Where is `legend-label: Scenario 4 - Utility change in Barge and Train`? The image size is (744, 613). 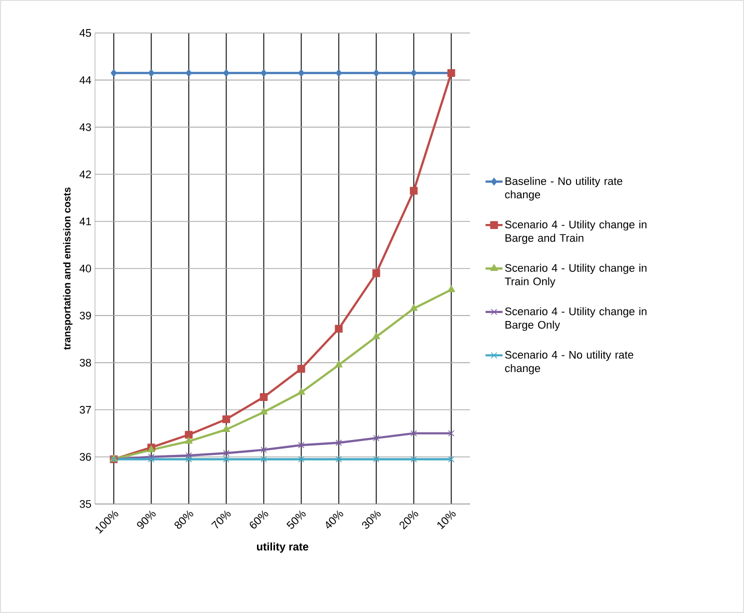
legend-label: Scenario 4 - Utility change in Barge and Train is located at coordinates (575, 232).